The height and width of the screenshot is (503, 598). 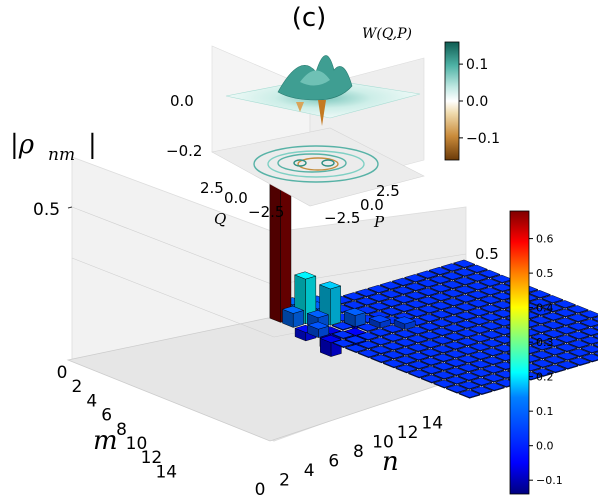 What do you see at coordinates (355, 317) in the screenshot?
I see `bar-m3-n3` at bounding box center [355, 317].